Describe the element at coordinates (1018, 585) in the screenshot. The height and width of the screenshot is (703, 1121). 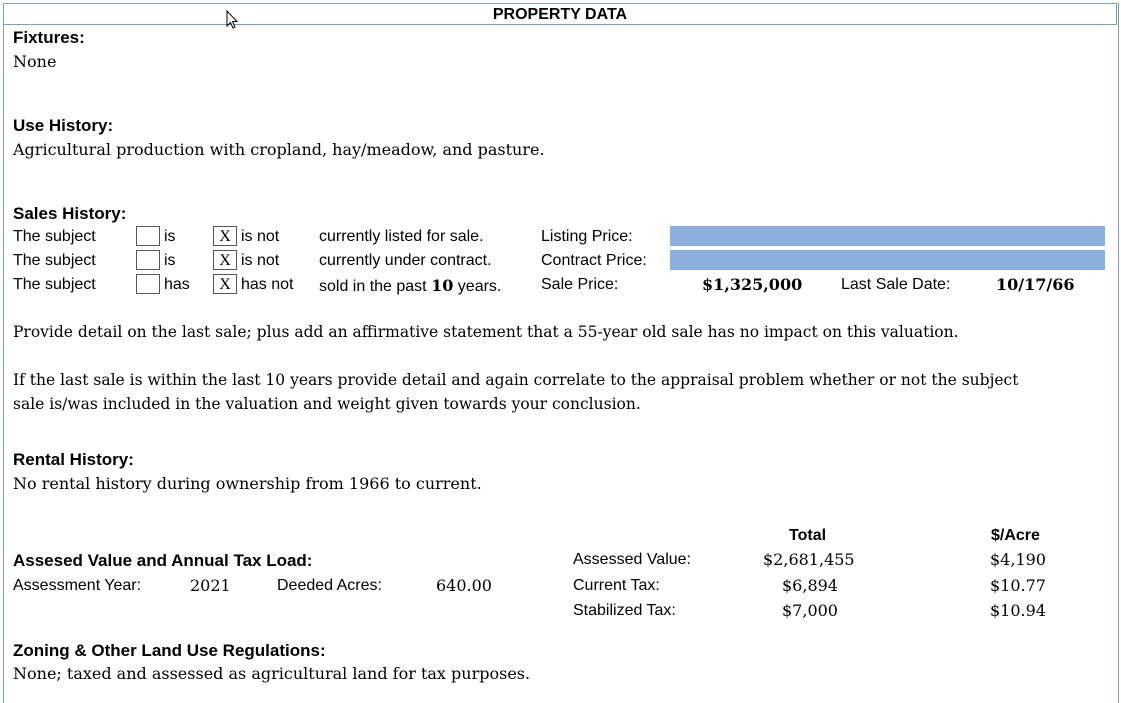
I see `current-tax-per-acre: $10.77` at that location.